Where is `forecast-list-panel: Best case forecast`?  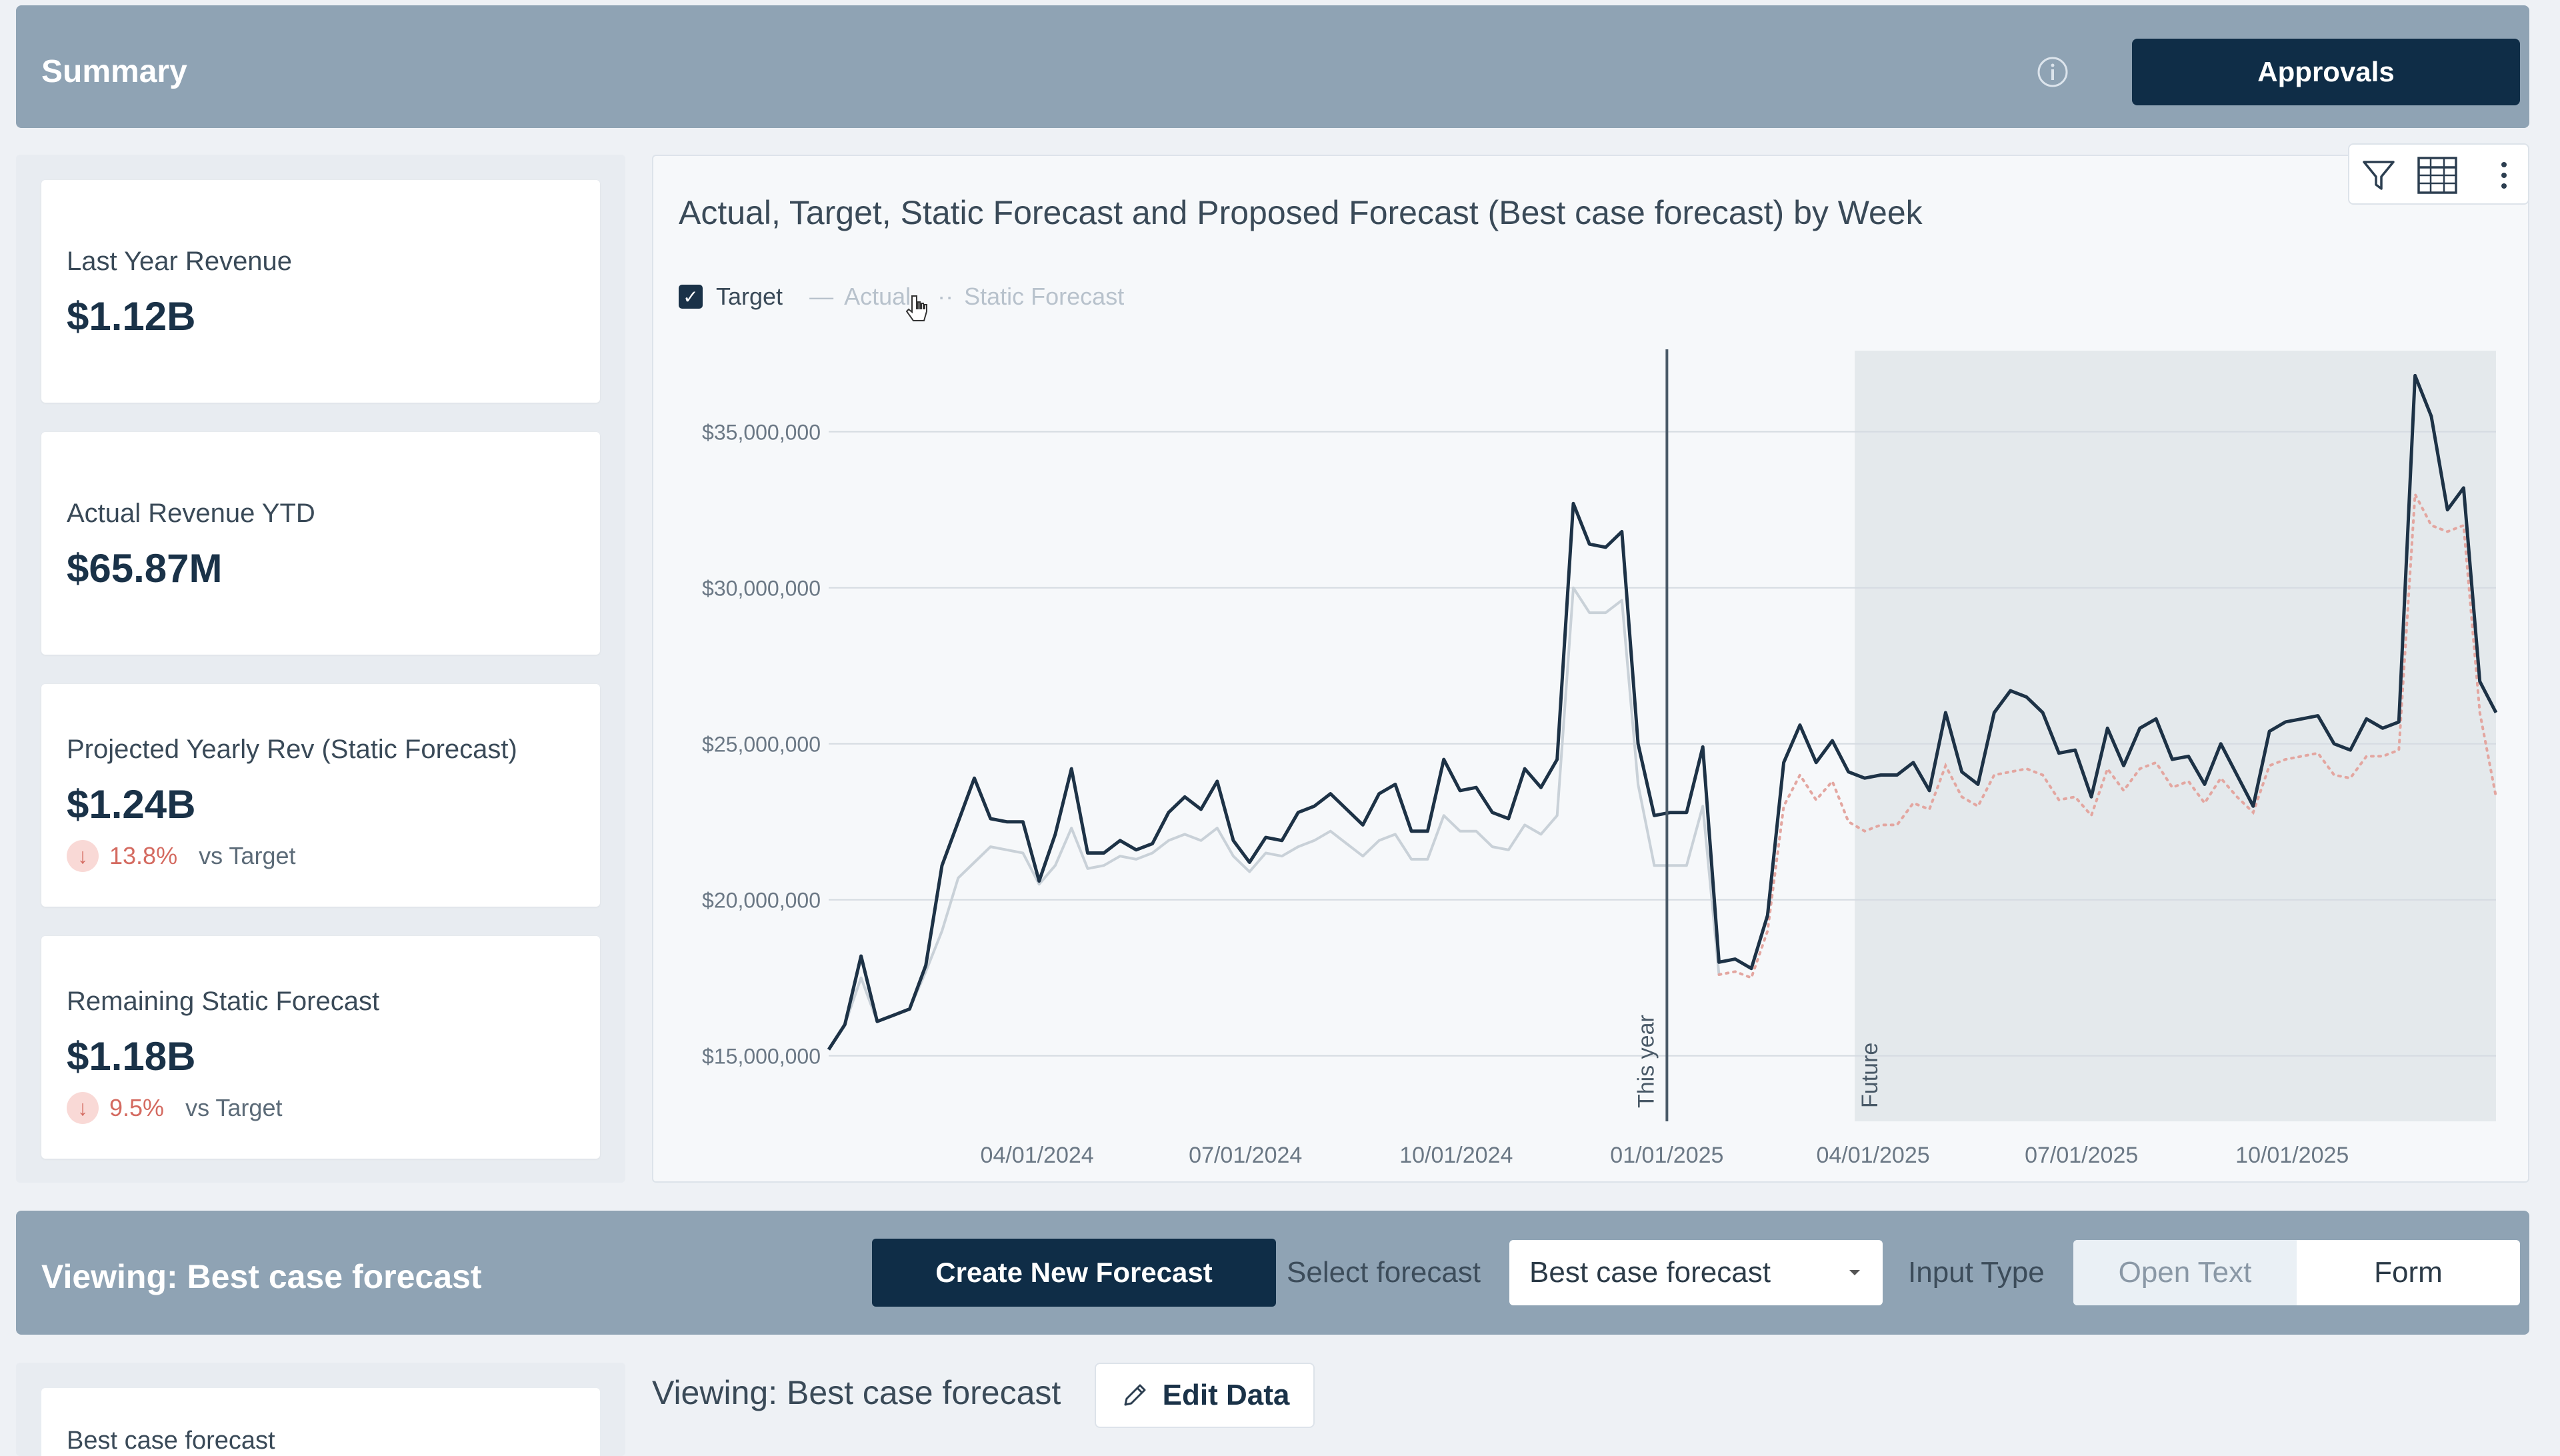 forecast-list-panel: Best case forecast is located at coordinates (320, 1409).